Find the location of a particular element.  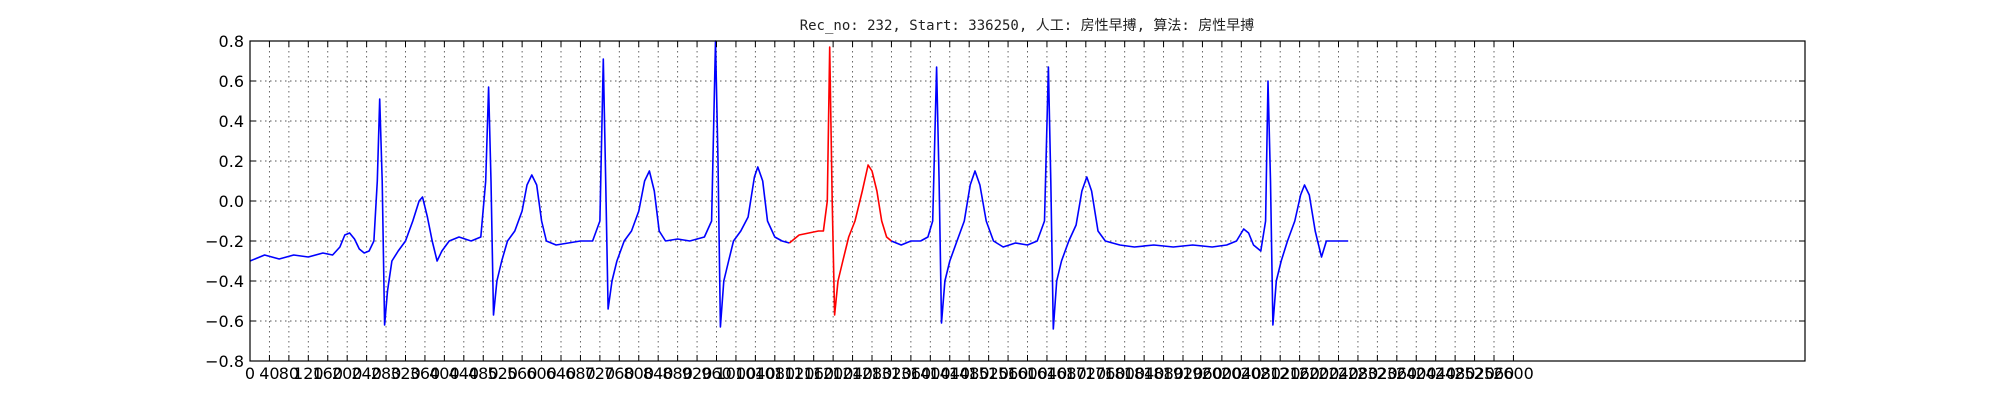

x-tick-label: 800 is located at coordinates (638, 373).